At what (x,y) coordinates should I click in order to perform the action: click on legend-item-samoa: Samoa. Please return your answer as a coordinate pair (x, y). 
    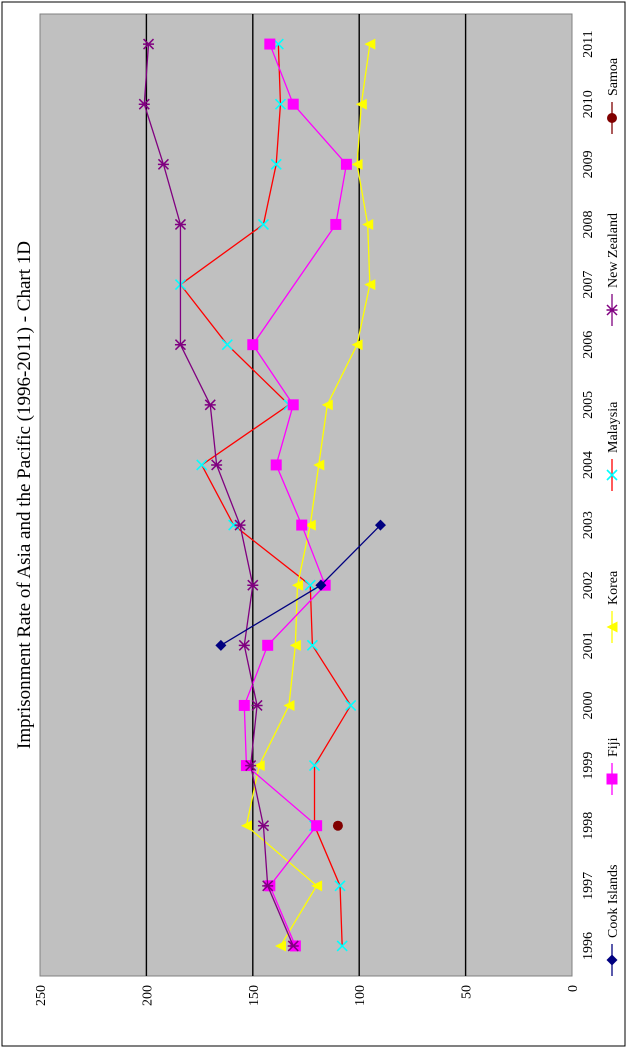
    Looking at the image, I should click on (613, 95).